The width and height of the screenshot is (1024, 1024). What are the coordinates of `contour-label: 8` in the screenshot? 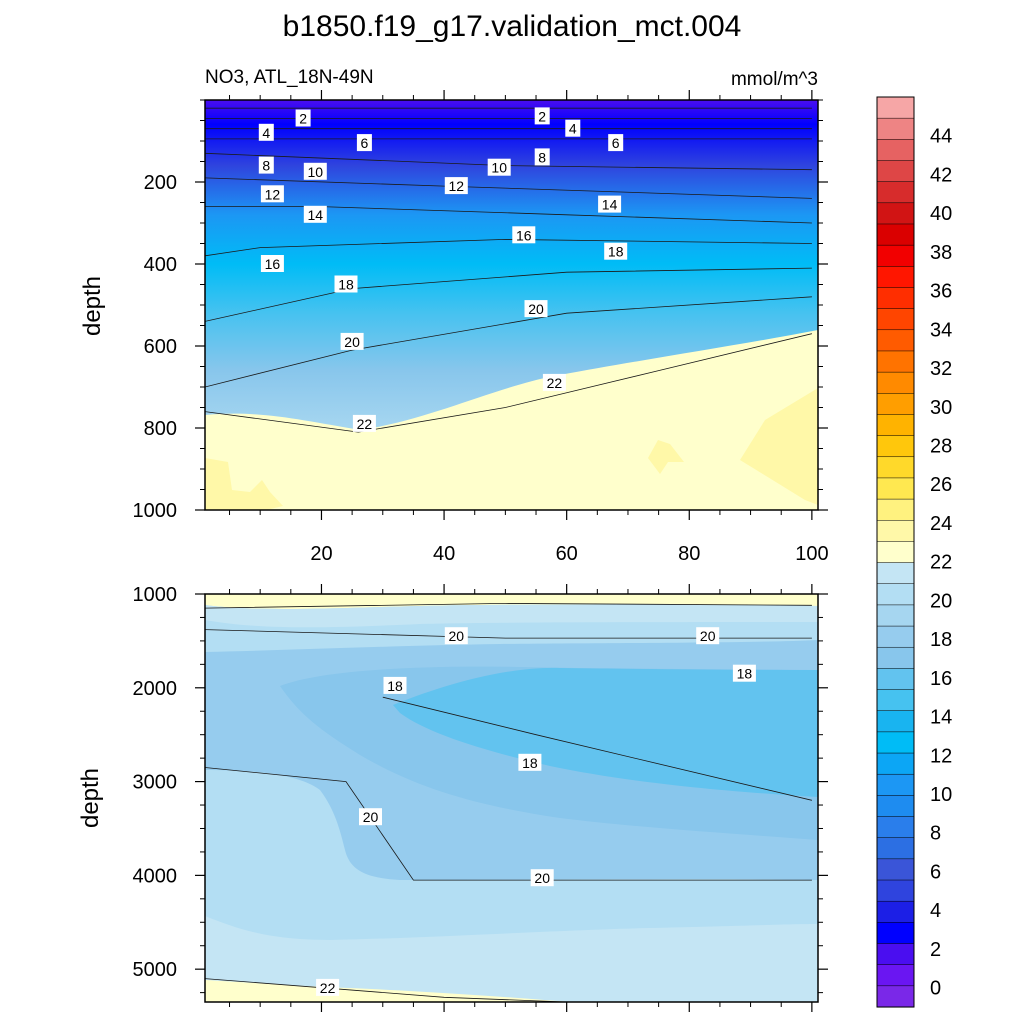 It's located at (542, 157).